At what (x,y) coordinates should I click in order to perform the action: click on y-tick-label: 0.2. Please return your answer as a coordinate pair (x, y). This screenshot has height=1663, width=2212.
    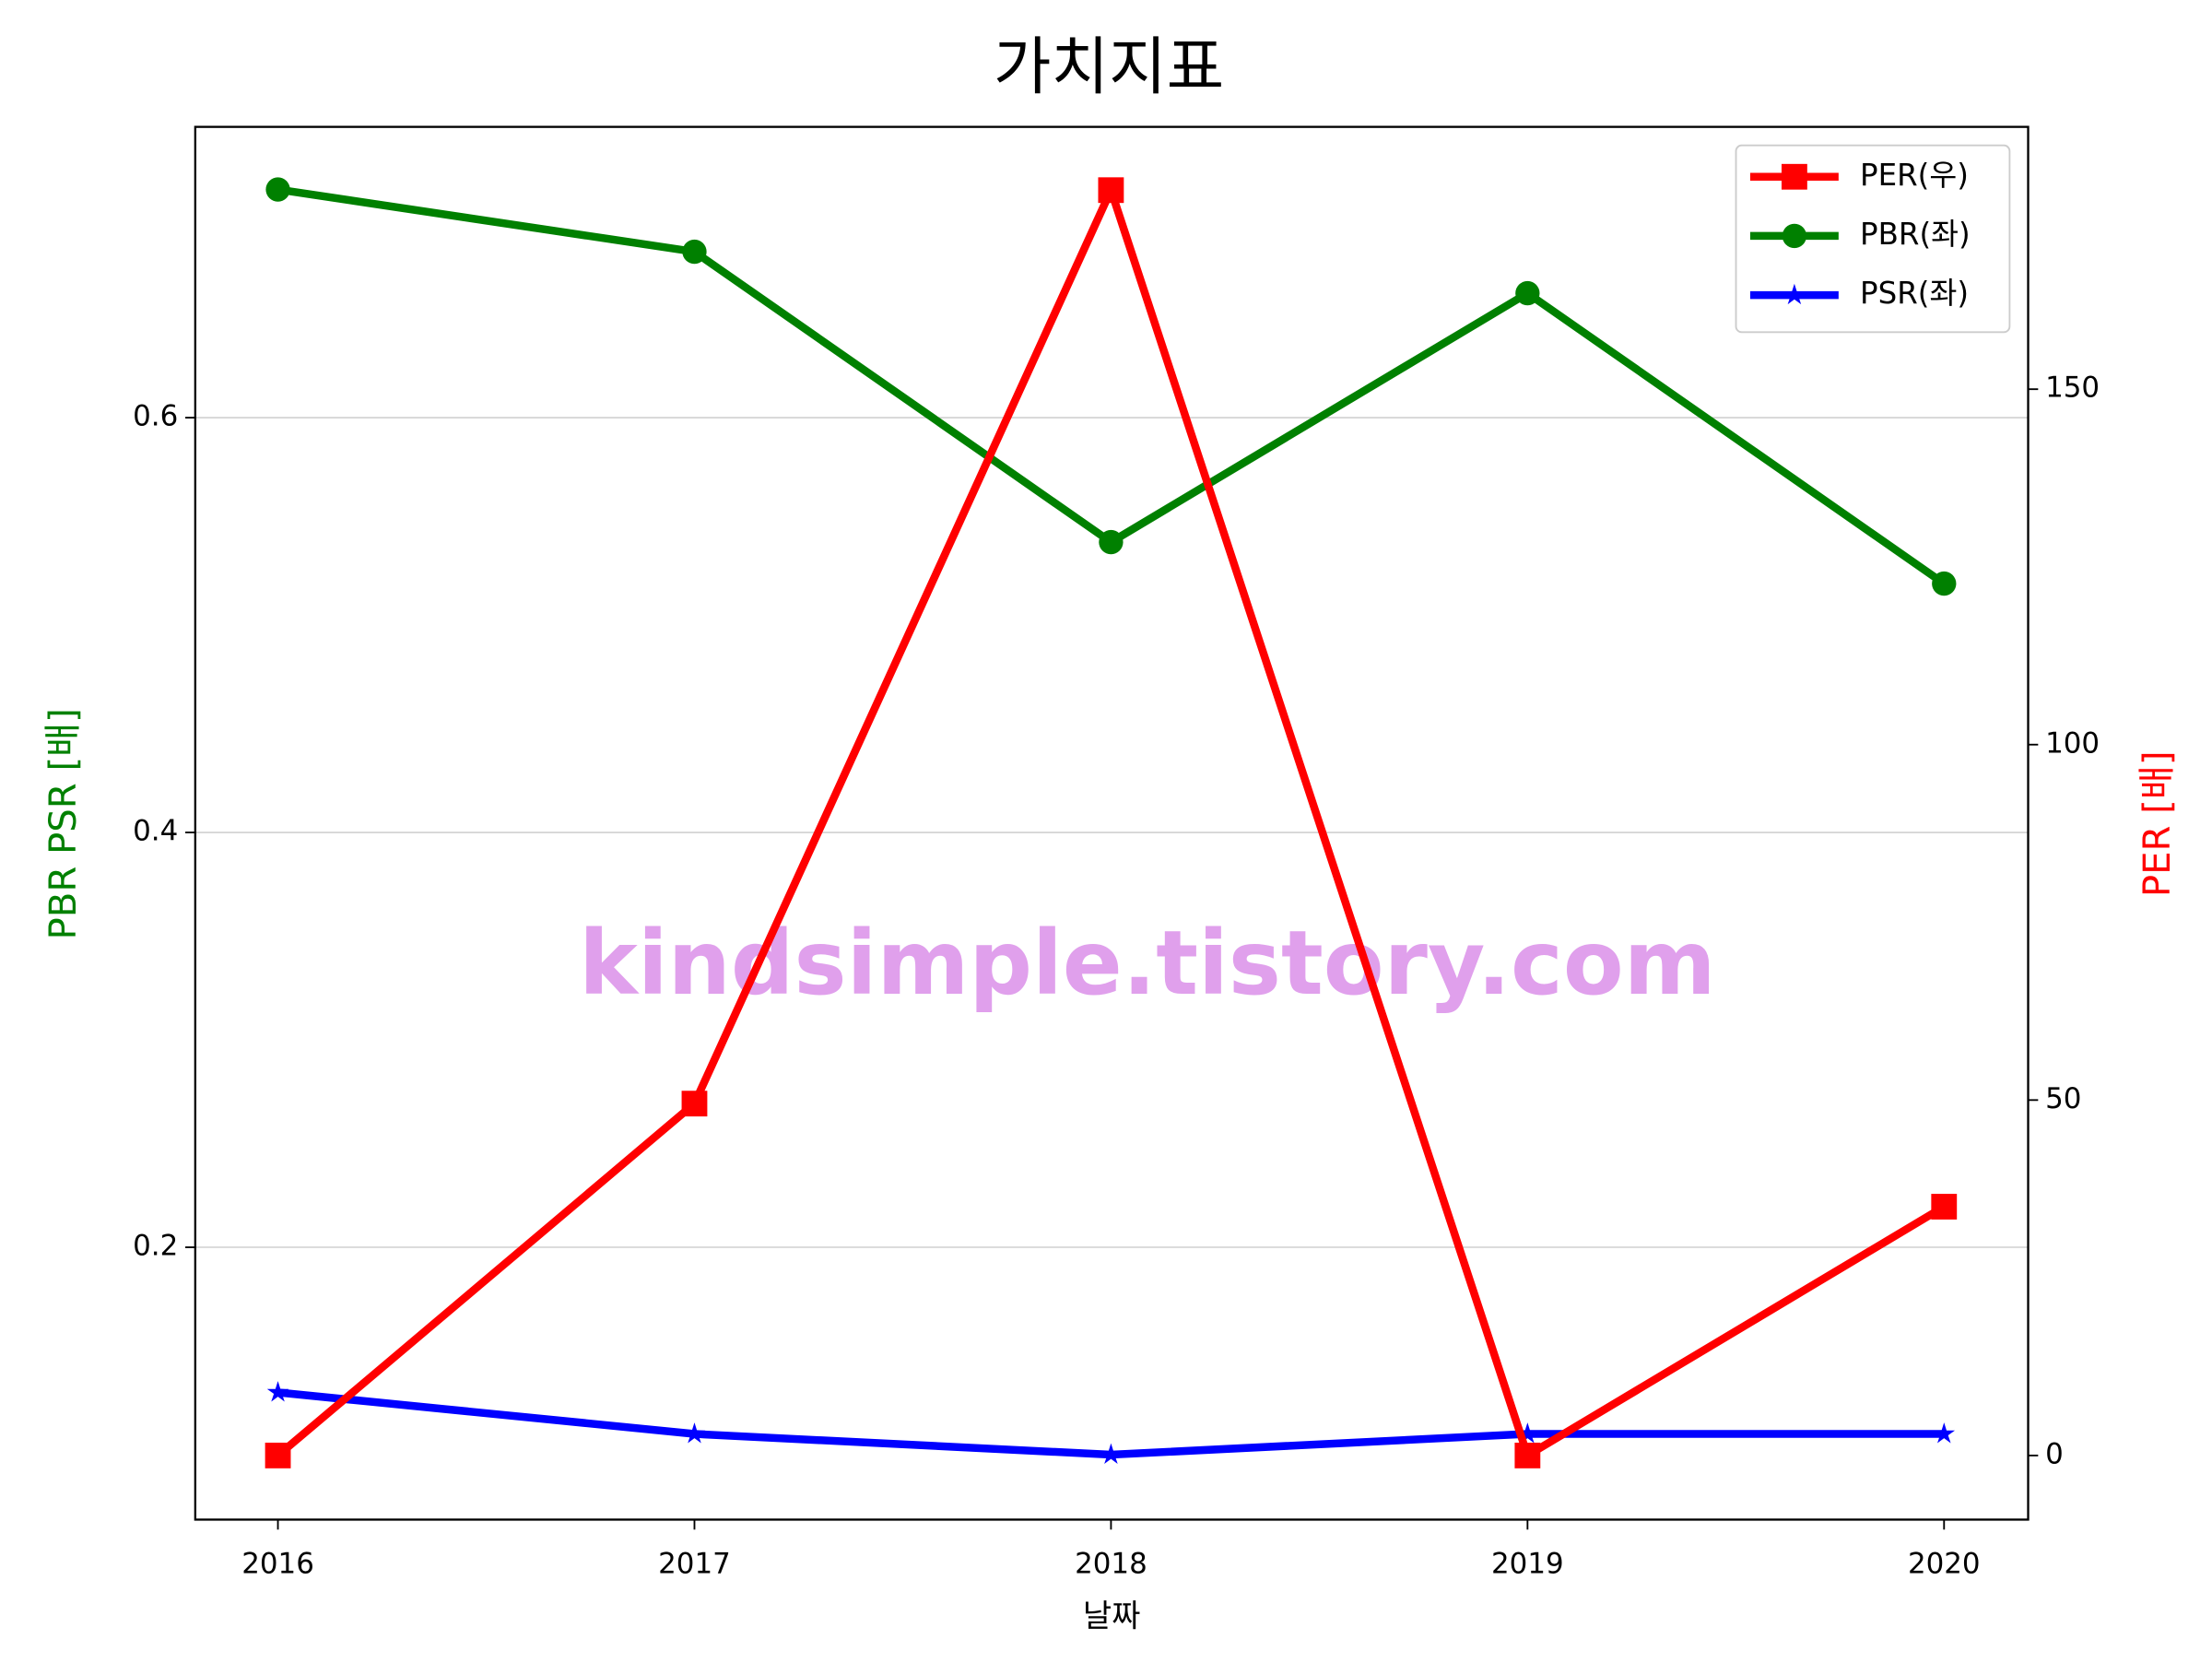
    Looking at the image, I should click on (155, 1246).